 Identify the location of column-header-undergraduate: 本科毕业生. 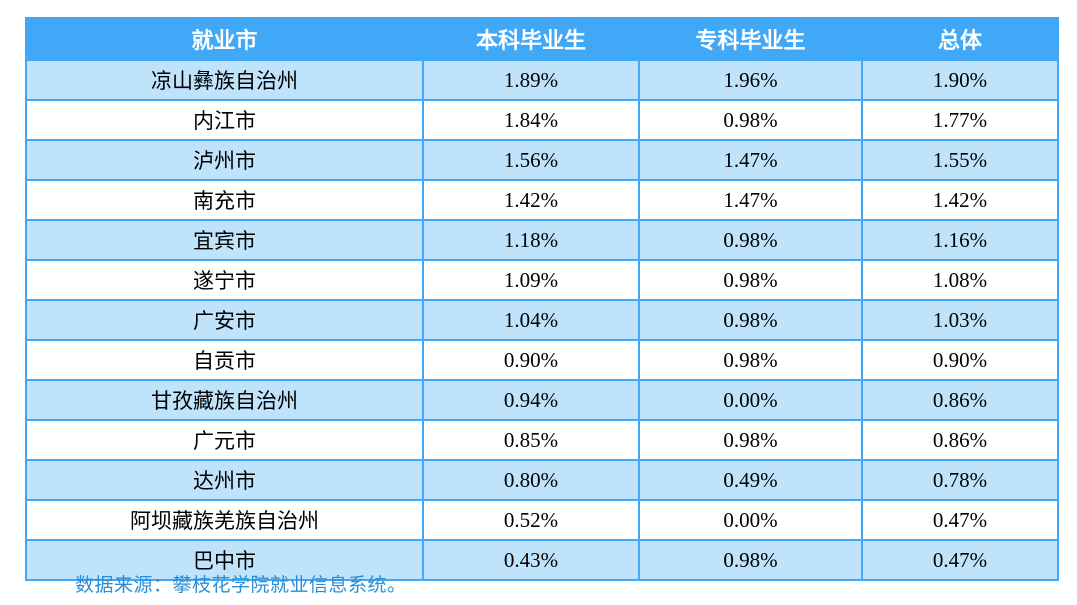
(531, 39).